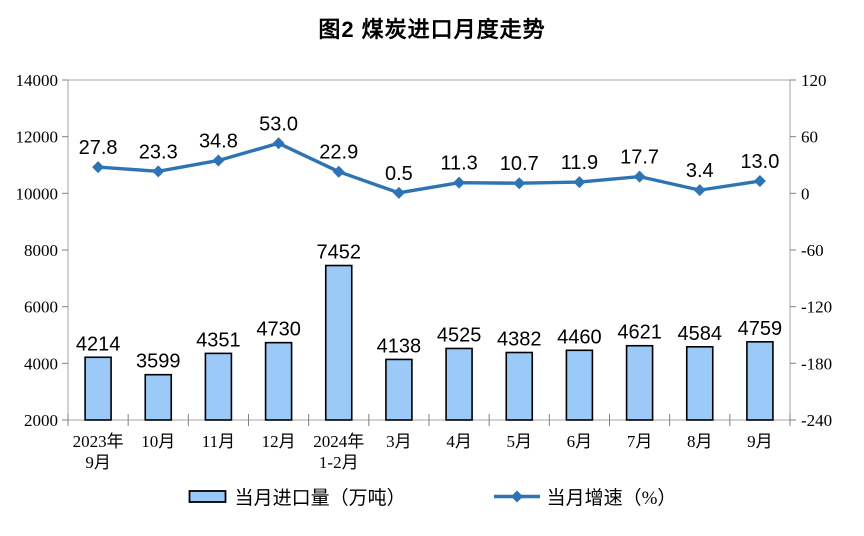 The image size is (864, 536). Describe the element at coordinates (519, 340) in the screenshot. I see `bar-value-label: 4382` at that location.